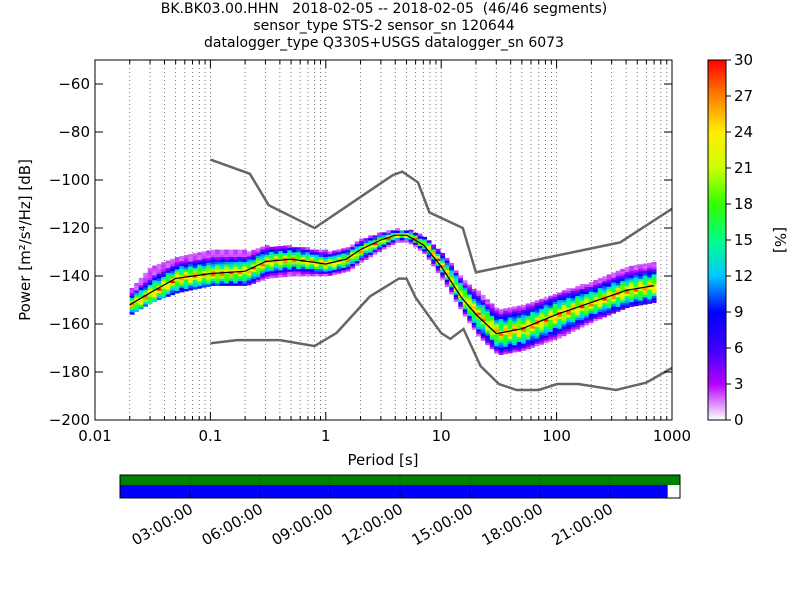  I want to click on x-tick-label: 0.1, so click(210, 436).